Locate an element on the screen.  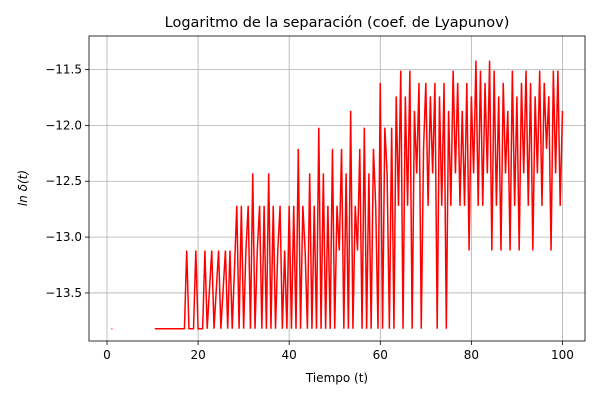
y-tick-label: −13.0 is located at coordinates (63, 237).